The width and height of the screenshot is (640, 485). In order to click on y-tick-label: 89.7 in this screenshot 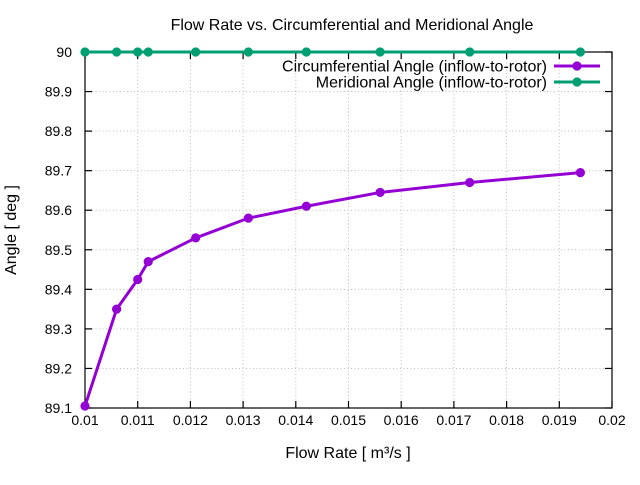, I will do `click(58, 171)`.